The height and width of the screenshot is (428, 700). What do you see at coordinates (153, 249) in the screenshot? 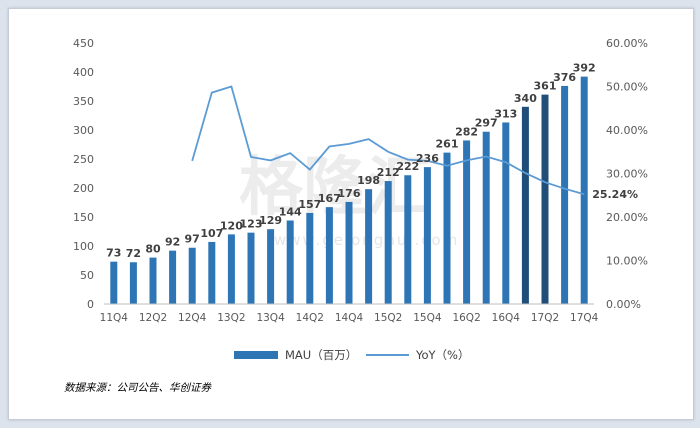
I see `bar-value-label: 80` at bounding box center [153, 249].